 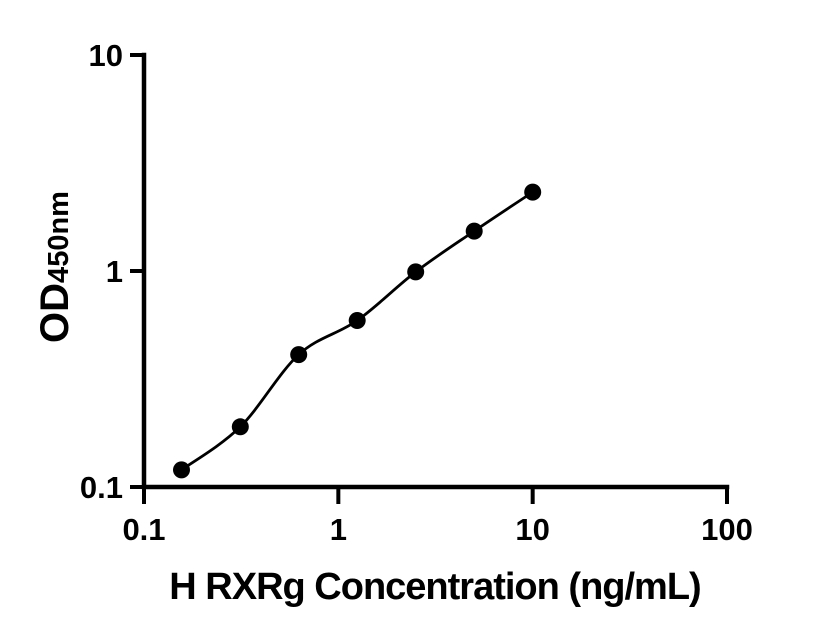 What do you see at coordinates (106, 55) in the screenshot?
I see `y-tick-label: 10` at bounding box center [106, 55].